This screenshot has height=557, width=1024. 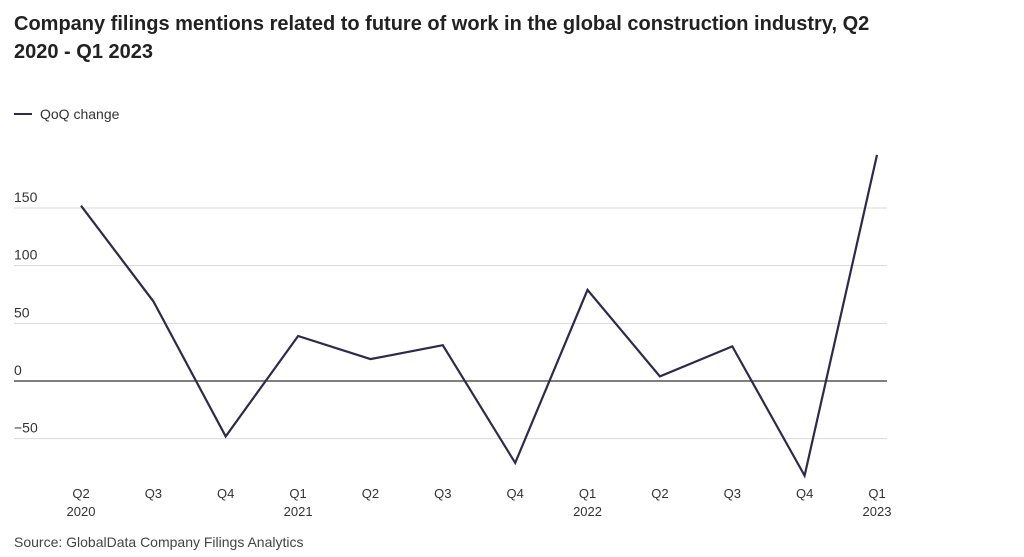 What do you see at coordinates (23, 114) in the screenshot?
I see `legend-line-swatch` at bounding box center [23, 114].